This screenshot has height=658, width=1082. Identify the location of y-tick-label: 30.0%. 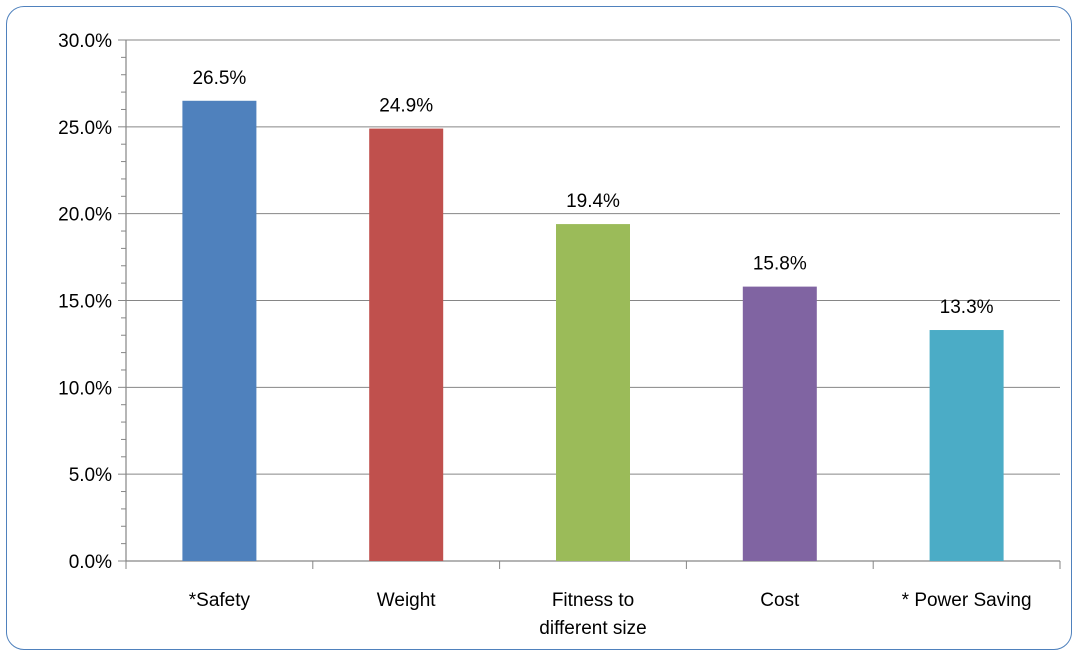
(85, 41).